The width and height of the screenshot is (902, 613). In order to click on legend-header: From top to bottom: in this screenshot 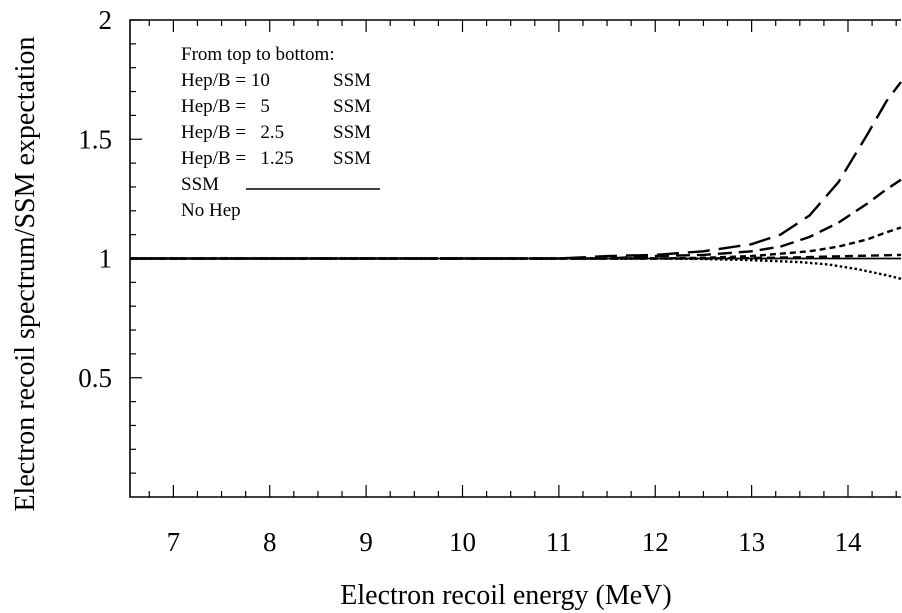, I will do `click(258, 54)`.